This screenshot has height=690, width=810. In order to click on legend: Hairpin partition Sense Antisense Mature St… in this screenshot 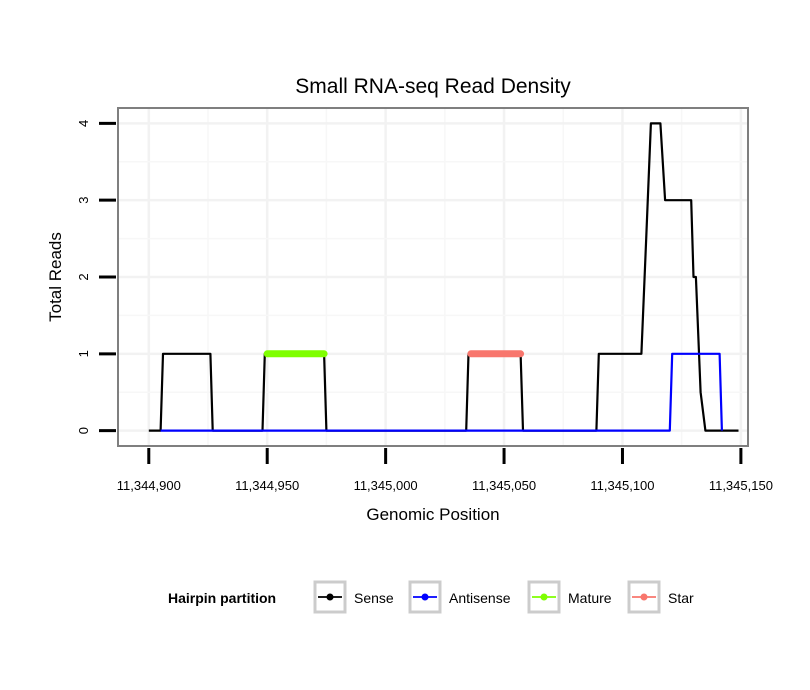, I will do `click(431, 597)`.